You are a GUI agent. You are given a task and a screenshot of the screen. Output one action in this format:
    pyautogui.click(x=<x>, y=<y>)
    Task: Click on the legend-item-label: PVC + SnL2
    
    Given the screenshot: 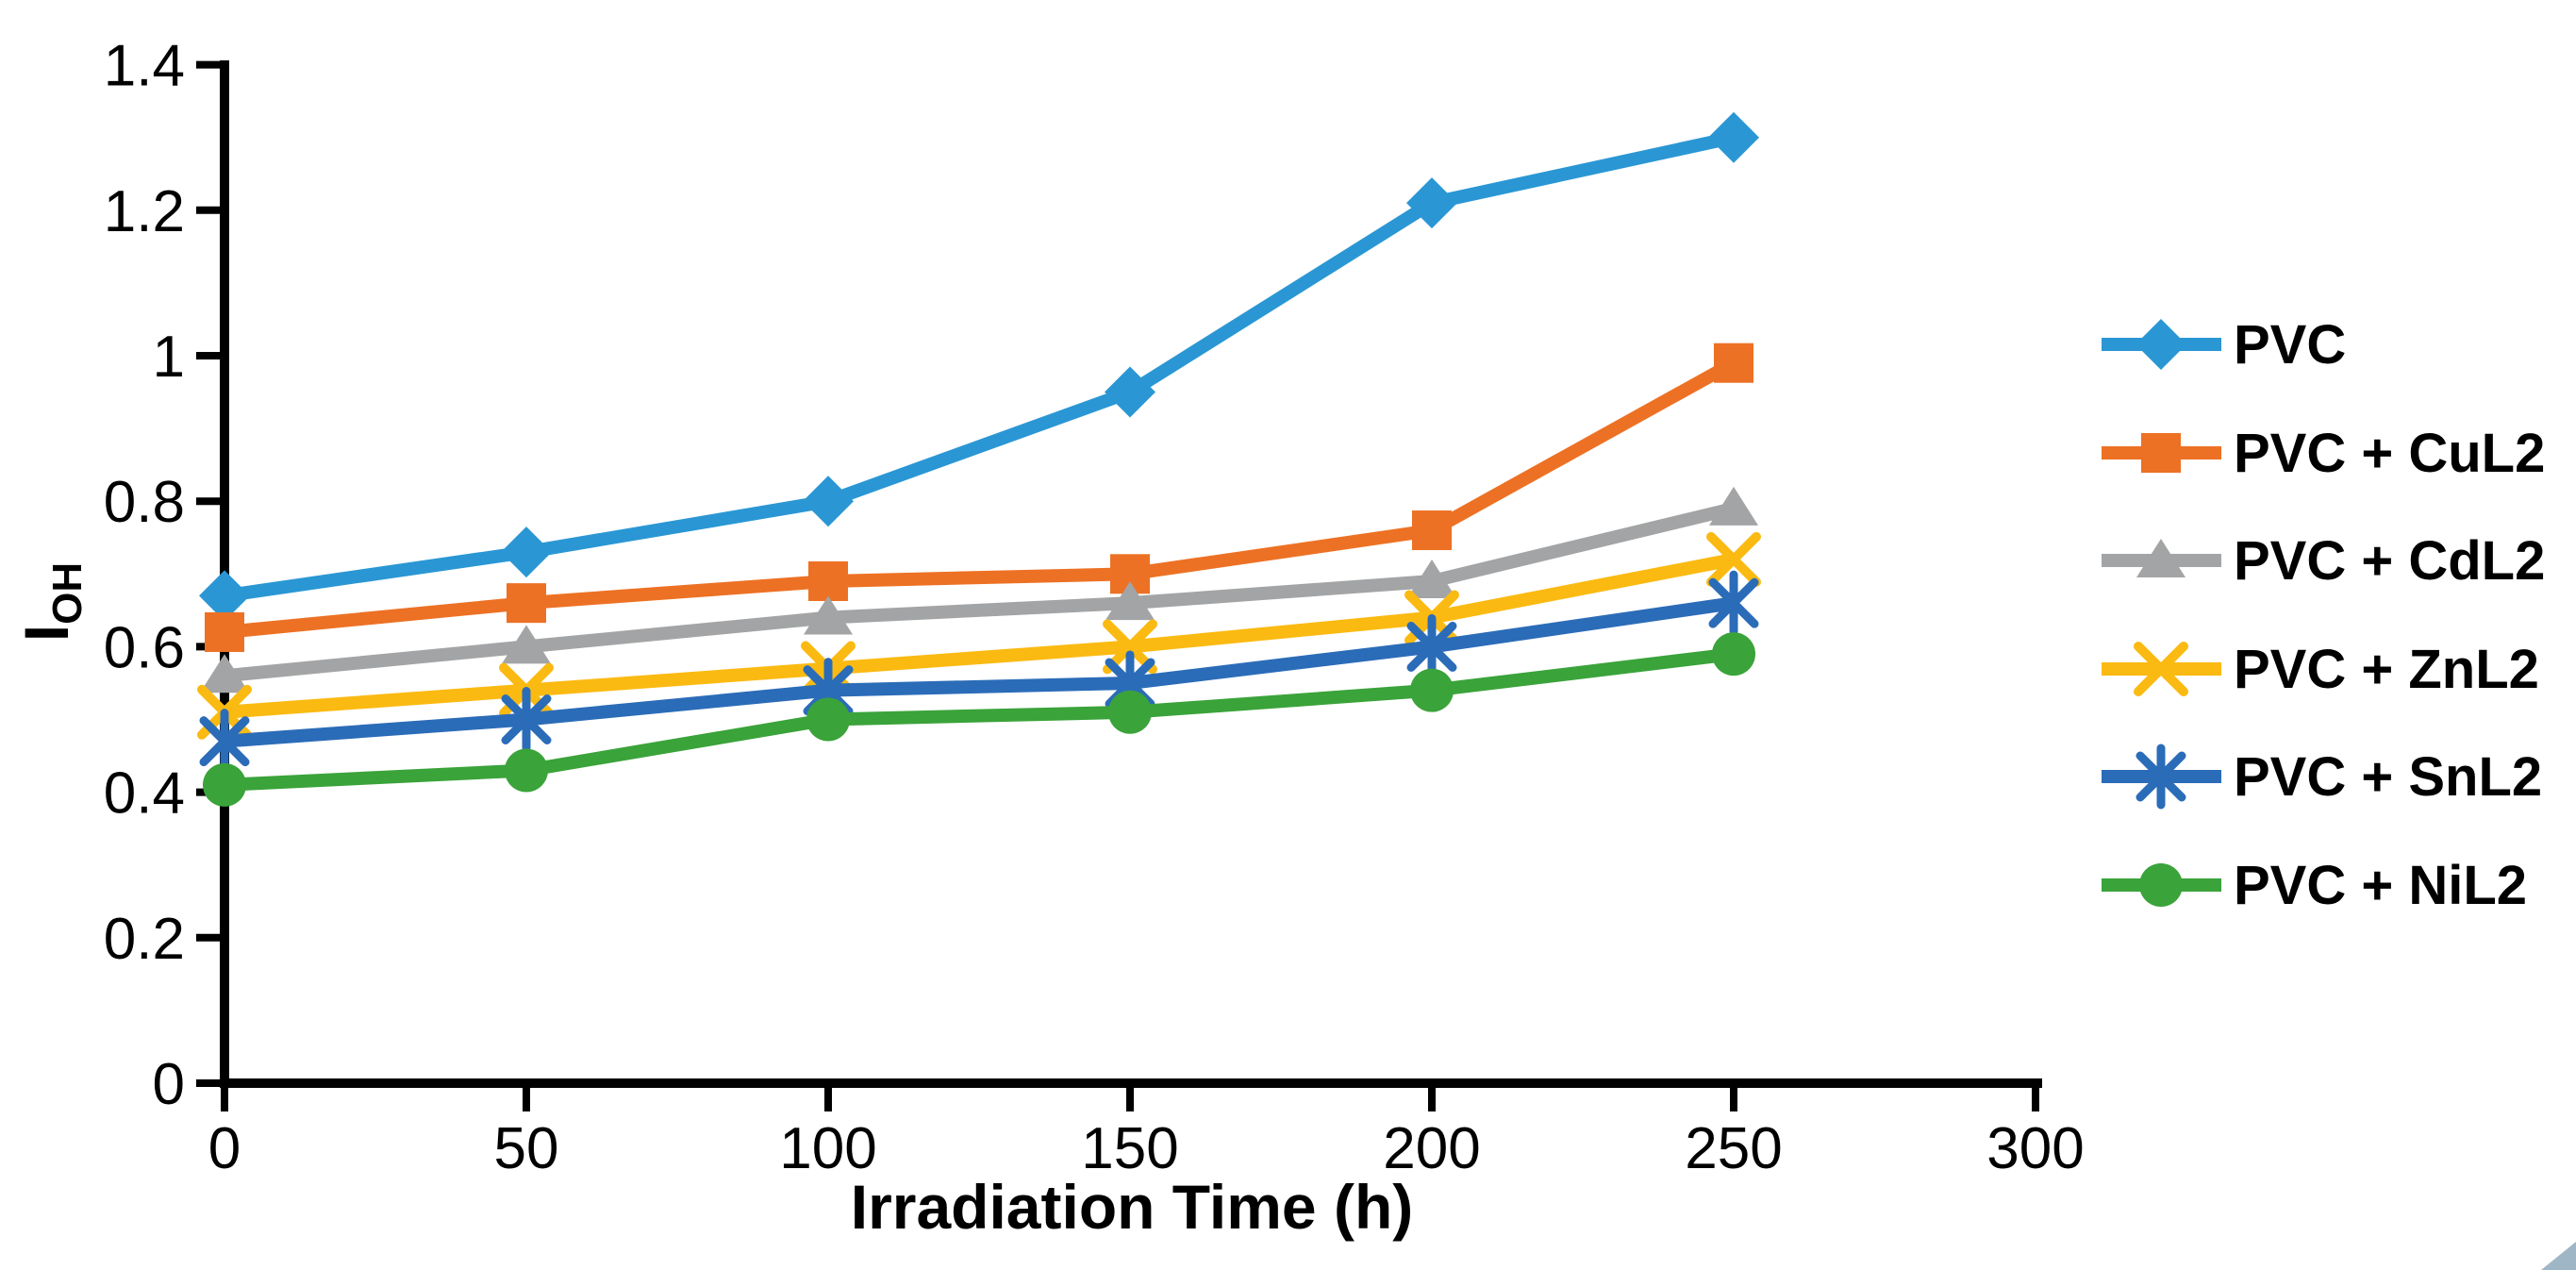 What is the action you would take?
    pyautogui.click(x=2388, y=777)
    